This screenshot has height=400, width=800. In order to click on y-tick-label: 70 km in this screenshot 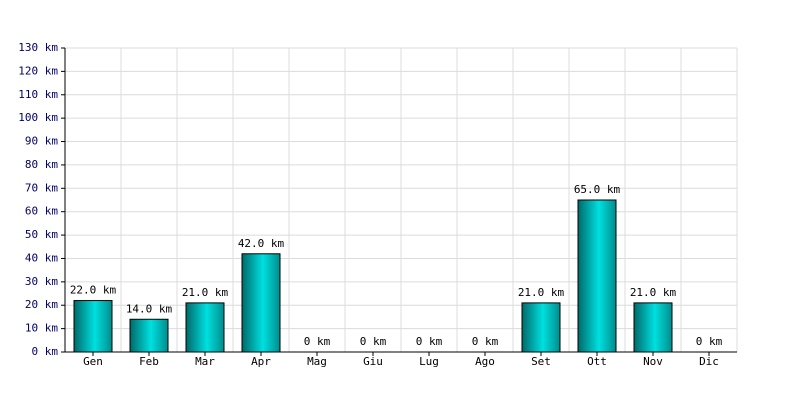, I will do `click(41, 187)`.